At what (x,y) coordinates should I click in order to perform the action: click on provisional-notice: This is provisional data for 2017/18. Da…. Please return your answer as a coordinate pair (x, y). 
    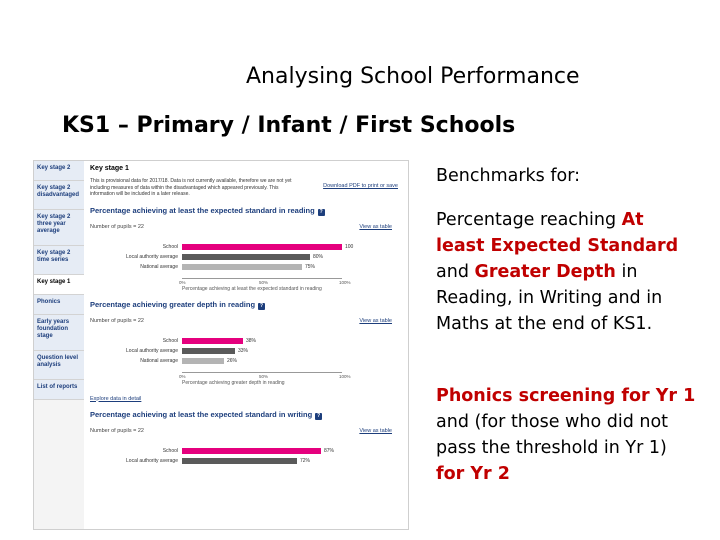
    Looking at the image, I should click on (191, 187).